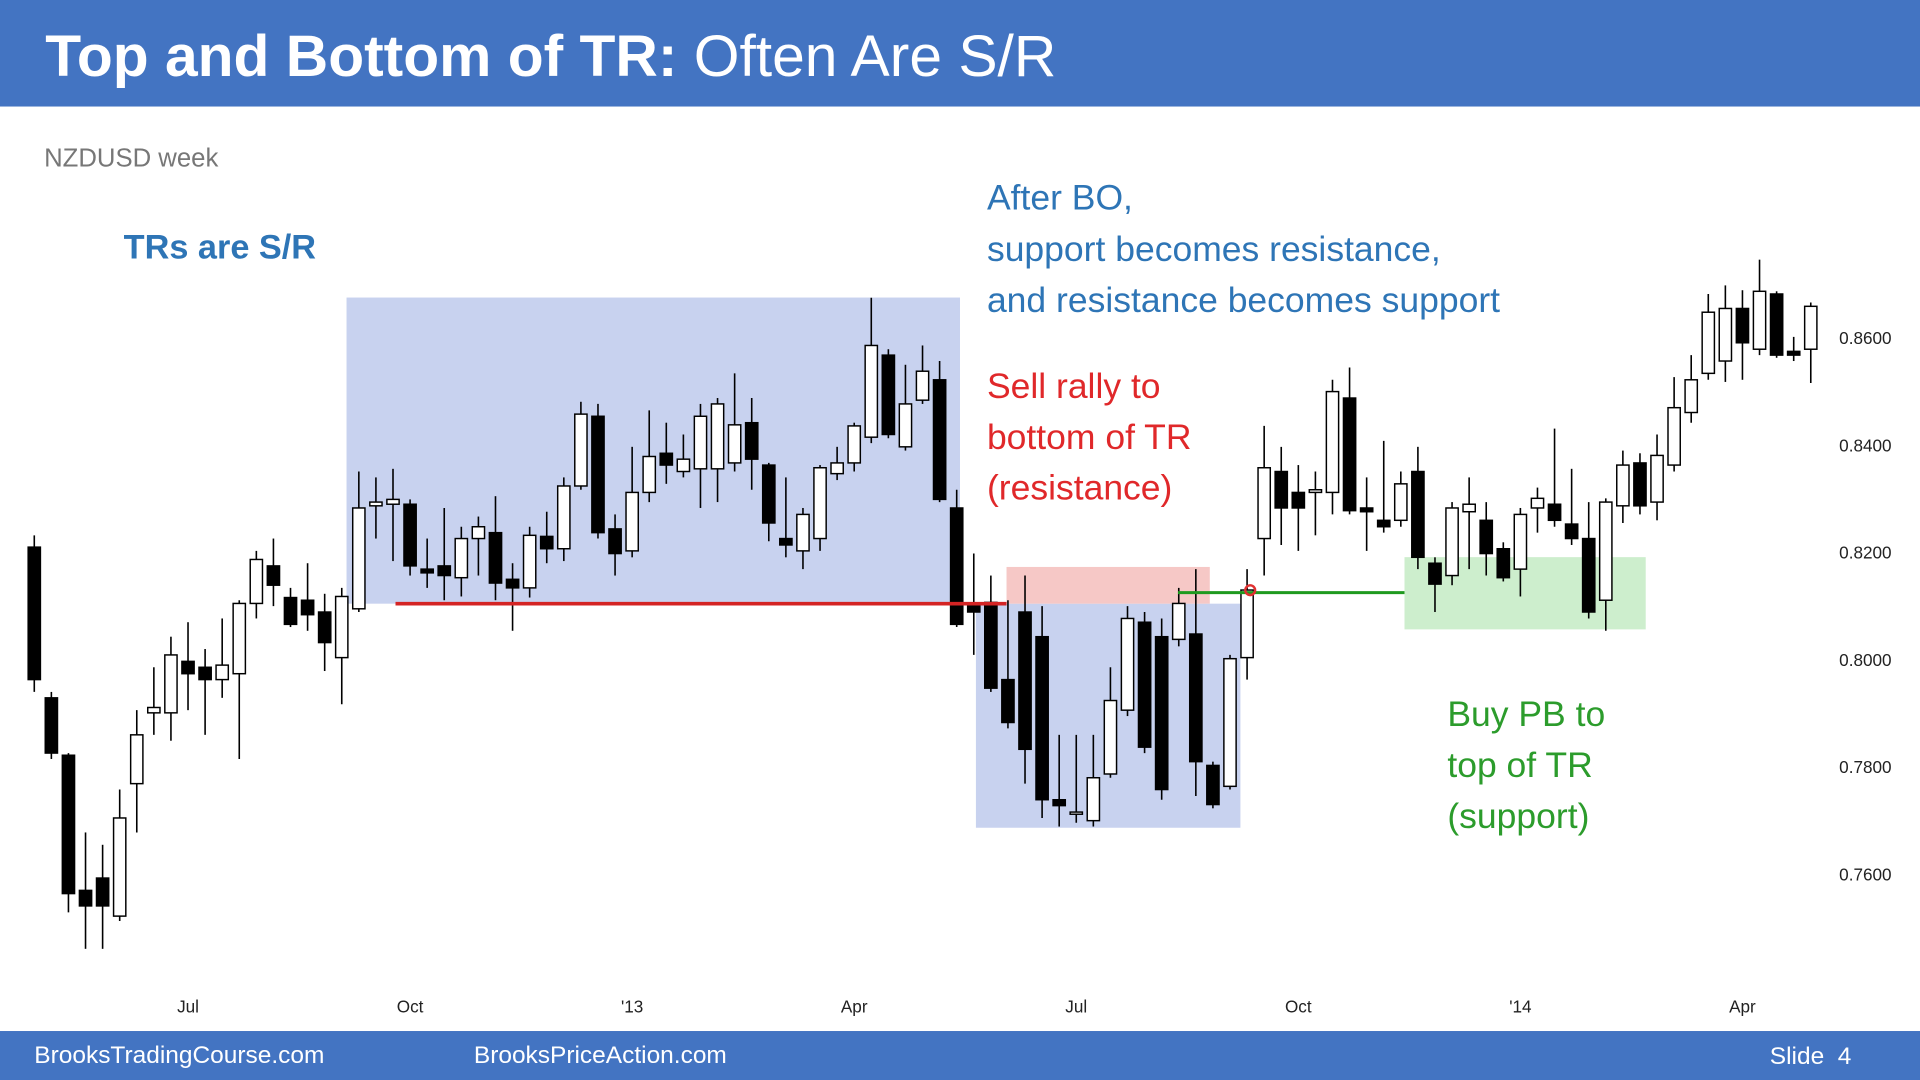 The image size is (1920, 1080). I want to click on chart-title: NZDUSD week, so click(131, 159).